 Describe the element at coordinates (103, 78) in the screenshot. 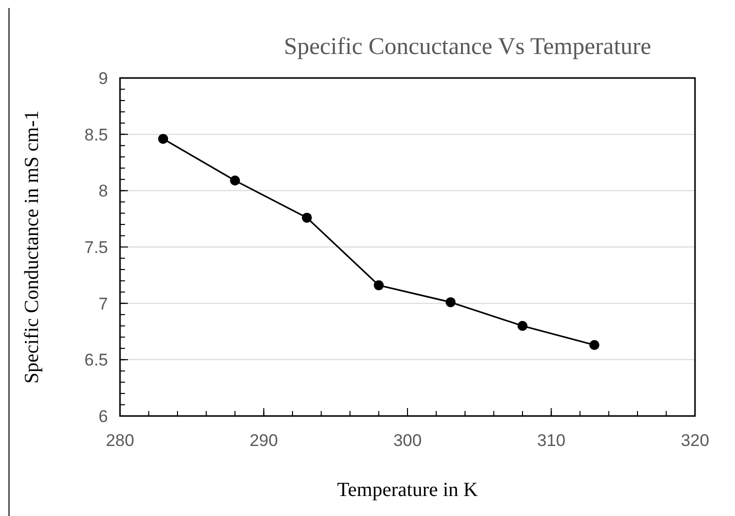

I see `y-tick-label: 9` at that location.